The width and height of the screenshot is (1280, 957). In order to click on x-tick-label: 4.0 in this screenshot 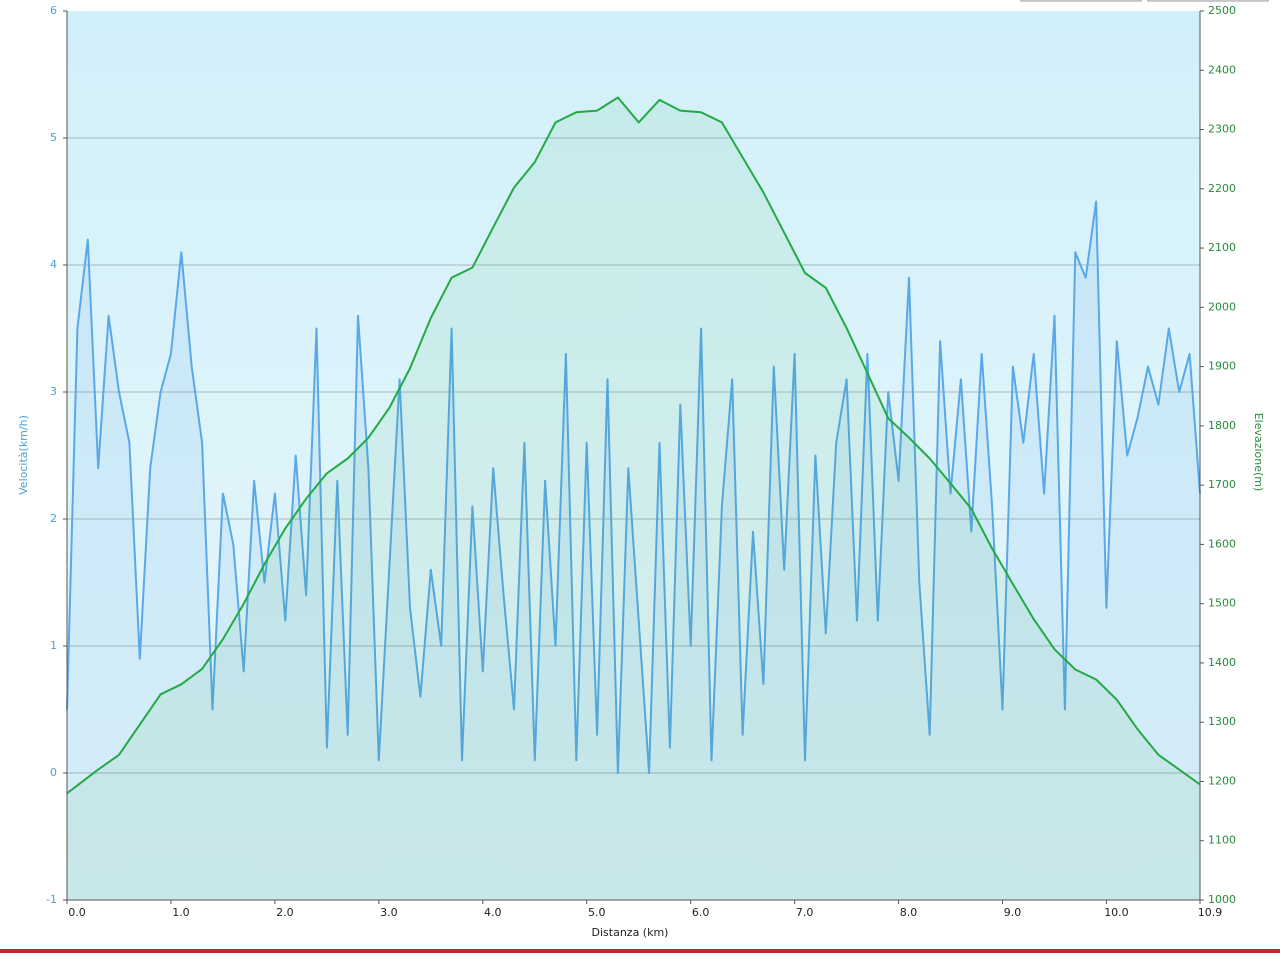, I will do `click(493, 912)`.